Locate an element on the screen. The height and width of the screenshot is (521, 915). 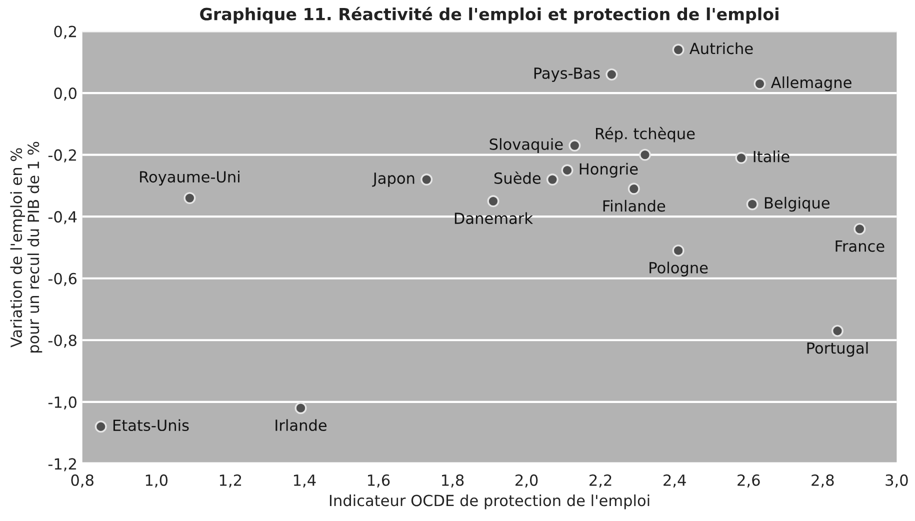
annotation: Belgique is located at coordinates (797, 204).